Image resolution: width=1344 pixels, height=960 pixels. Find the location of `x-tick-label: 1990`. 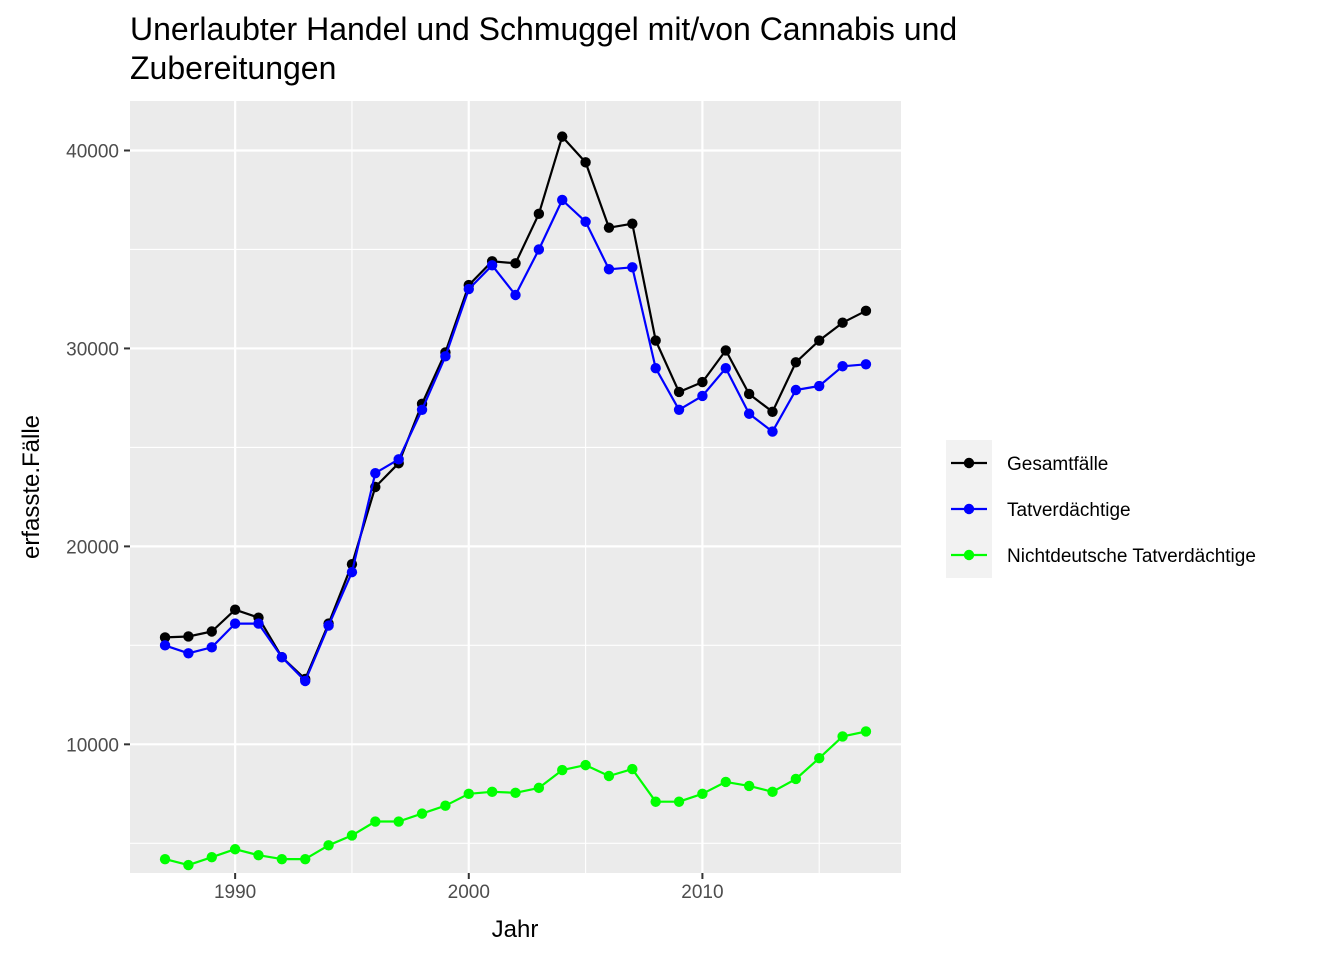

x-tick-label: 1990 is located at coordinates (235, 892).